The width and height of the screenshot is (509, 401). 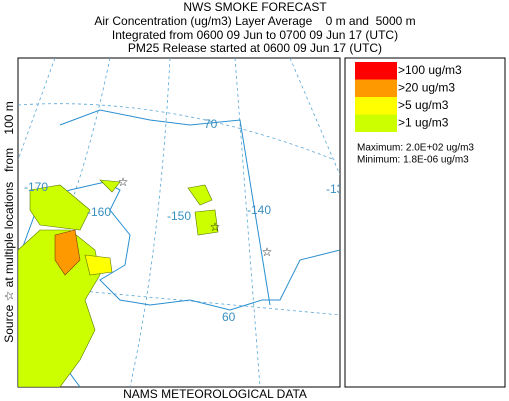 I want to click on graticule-label: -130, so click(x=338, y=189).